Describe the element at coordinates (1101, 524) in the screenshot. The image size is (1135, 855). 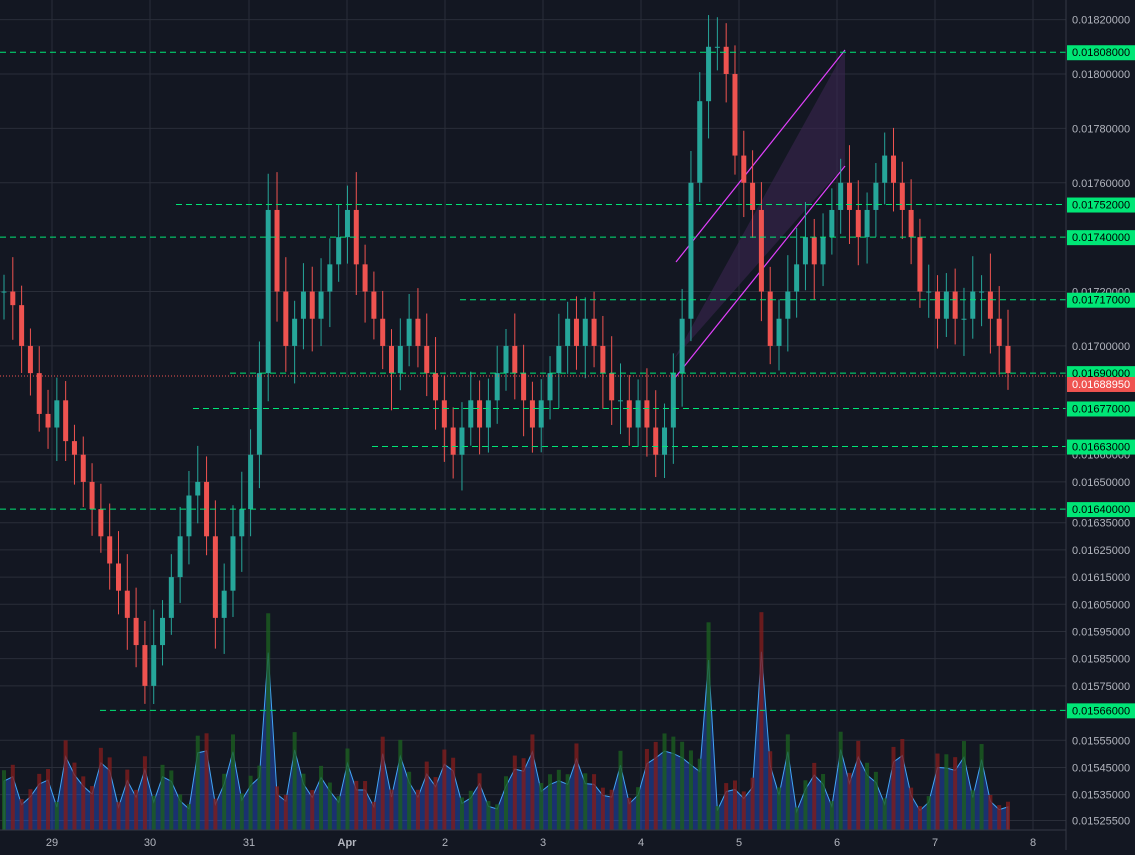
I see `price-tick-label: 0.01635000` at that location.